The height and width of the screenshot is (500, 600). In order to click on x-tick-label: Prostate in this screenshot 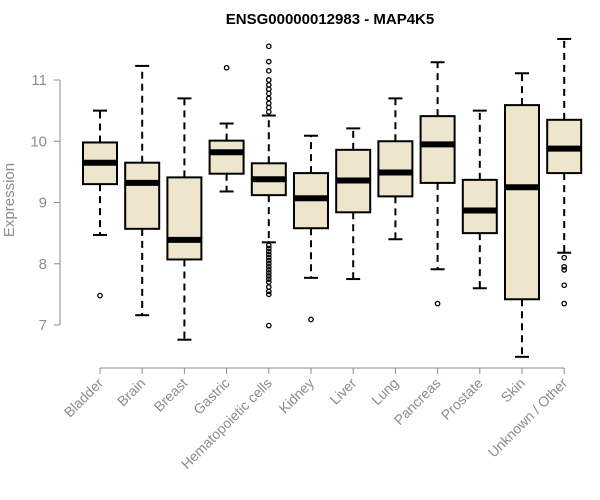, I will do `click(462, 399)`.